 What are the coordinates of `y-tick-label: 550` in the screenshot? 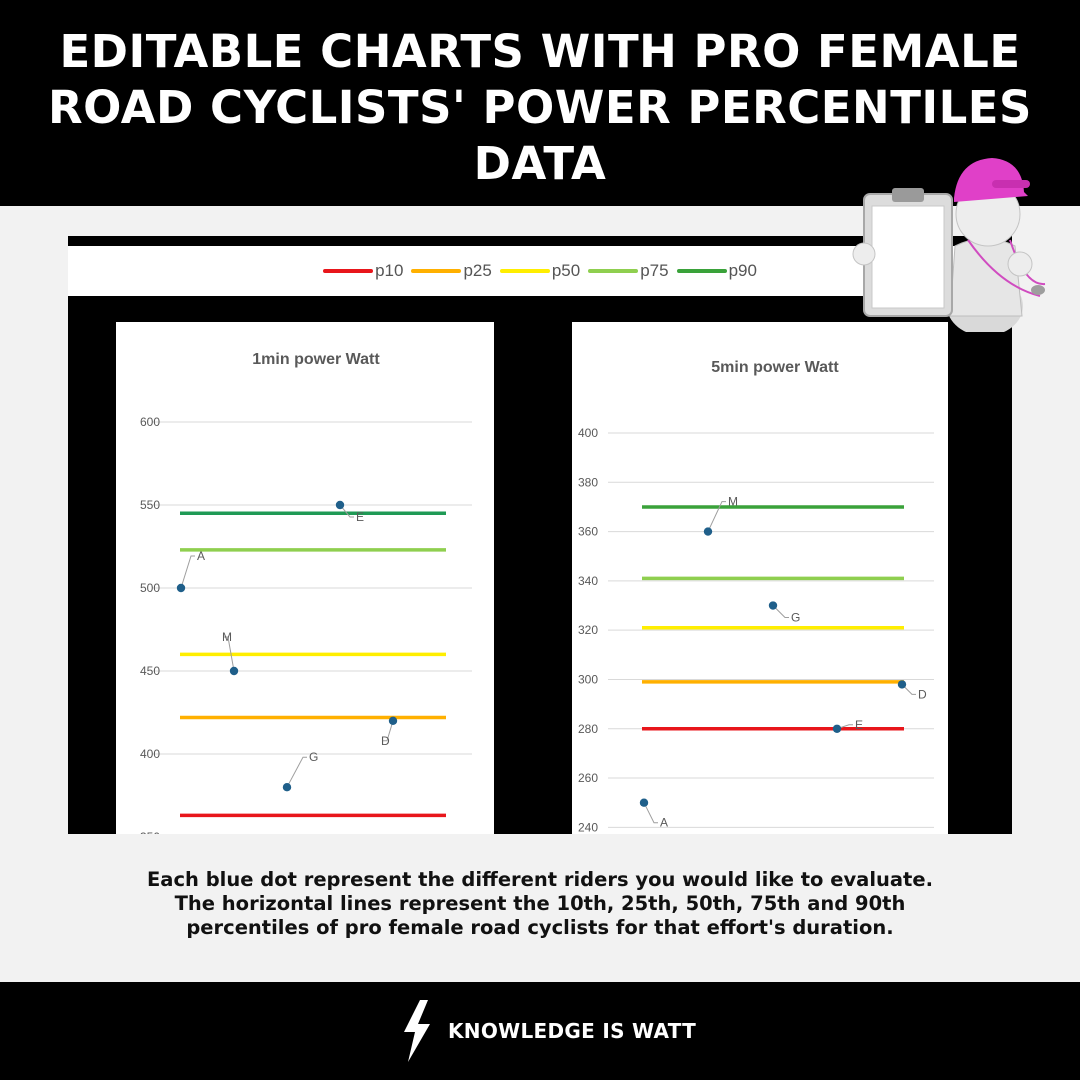 It's located at (150, 505).